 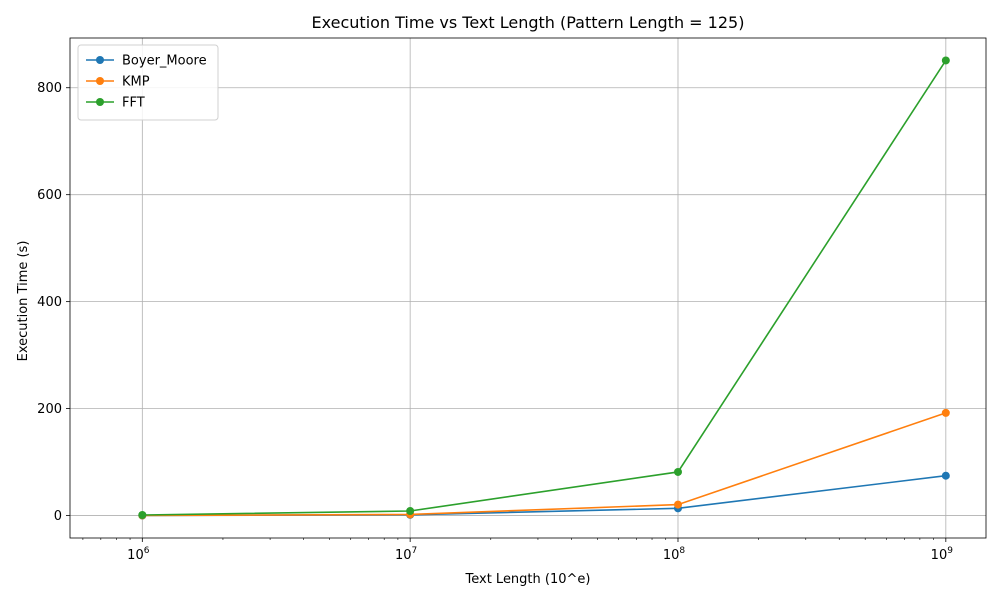 What do you see at coordinates (147, 551) in the screenshot?
I see `x-tick-exponent: 6` at bounding box center [147, 551].